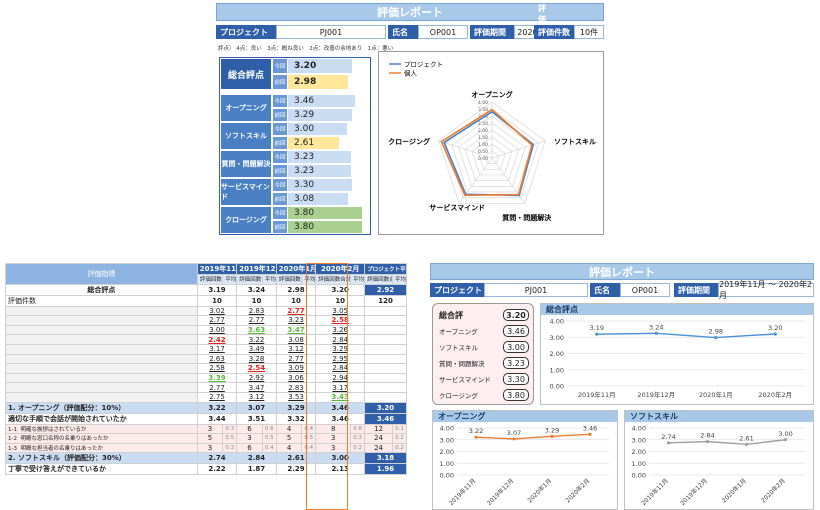 This screenshot has height=510, width=820. I want to click on total-score-label: 総合評点, so click(246, 74).